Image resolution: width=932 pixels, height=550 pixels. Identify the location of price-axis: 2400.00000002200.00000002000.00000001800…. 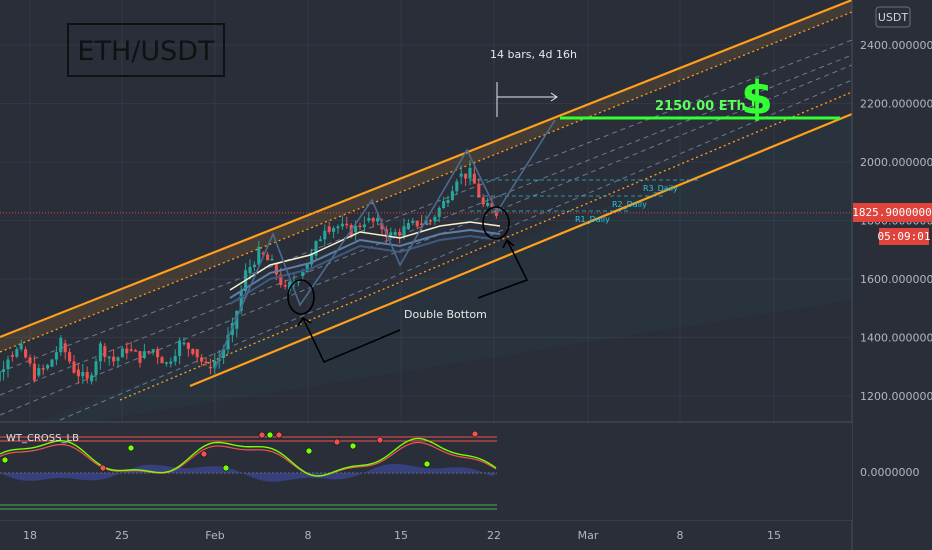
(896, 221).